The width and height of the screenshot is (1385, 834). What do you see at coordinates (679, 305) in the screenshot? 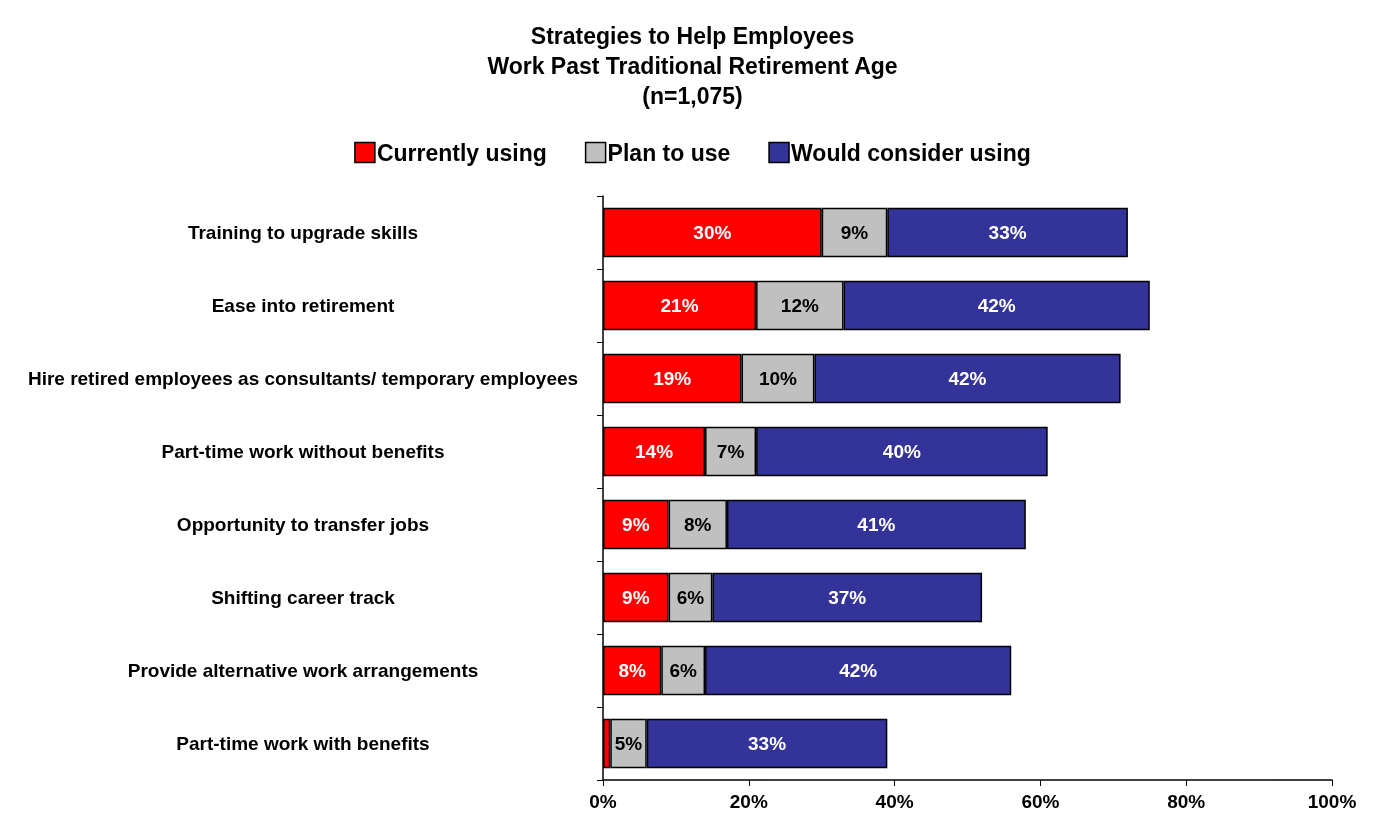
I see `data-label: 21%` at bounding box center [679, 305].